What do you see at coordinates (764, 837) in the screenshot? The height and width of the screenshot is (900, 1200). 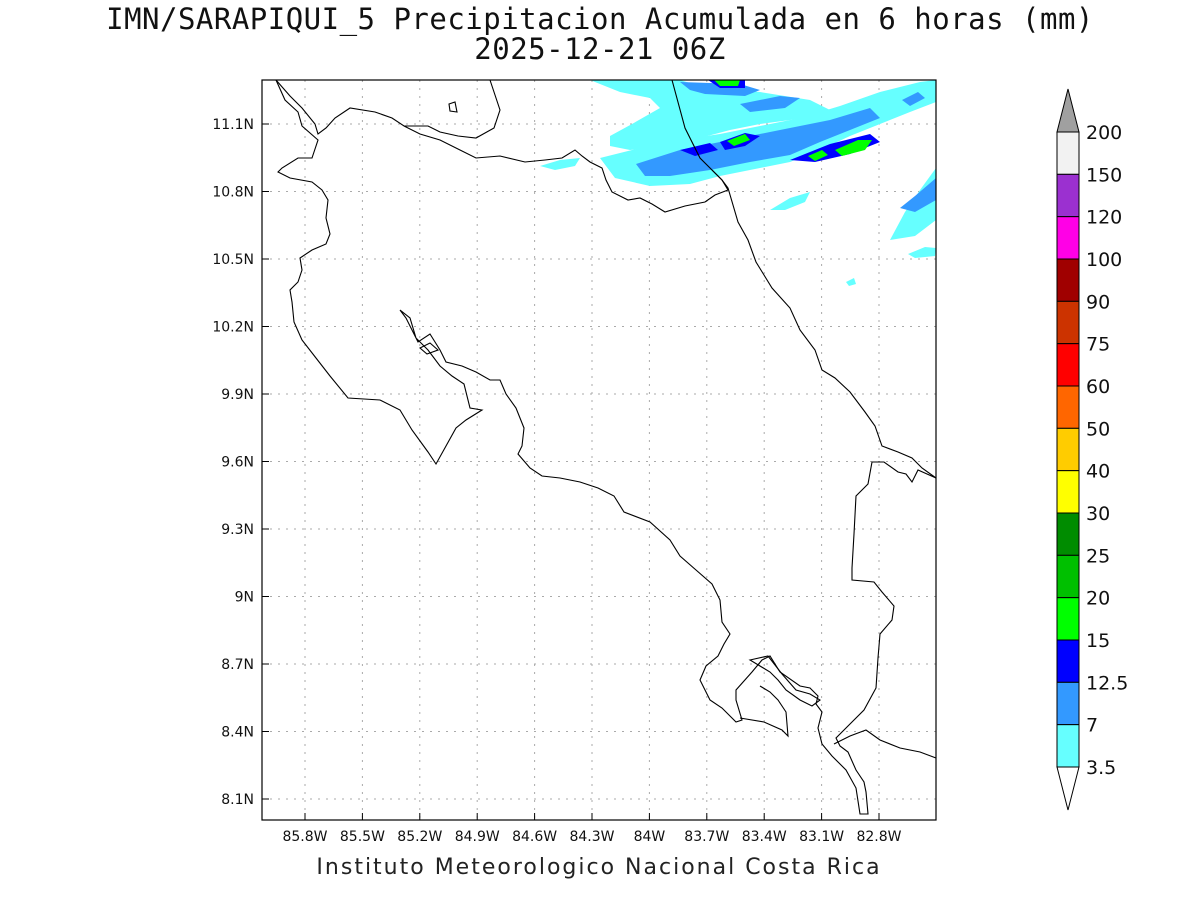 I see `lon-tick-label: 83.4W` at bounding box center [764, 837].